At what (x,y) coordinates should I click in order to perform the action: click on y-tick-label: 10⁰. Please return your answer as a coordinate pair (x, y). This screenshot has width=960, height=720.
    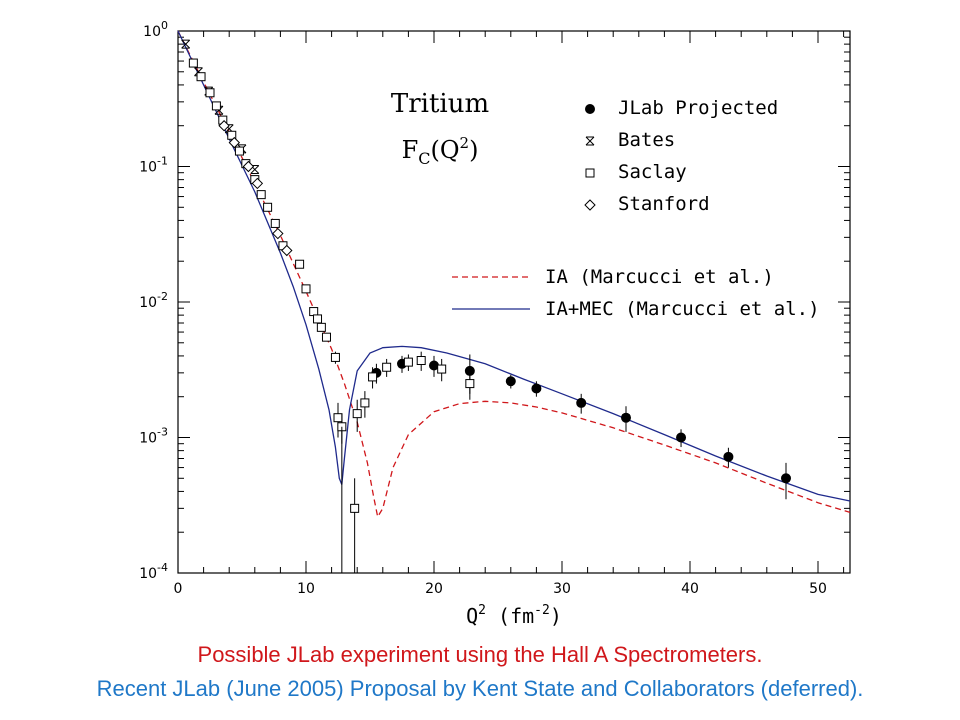
    Looking at the image, I should click on (155, 29).